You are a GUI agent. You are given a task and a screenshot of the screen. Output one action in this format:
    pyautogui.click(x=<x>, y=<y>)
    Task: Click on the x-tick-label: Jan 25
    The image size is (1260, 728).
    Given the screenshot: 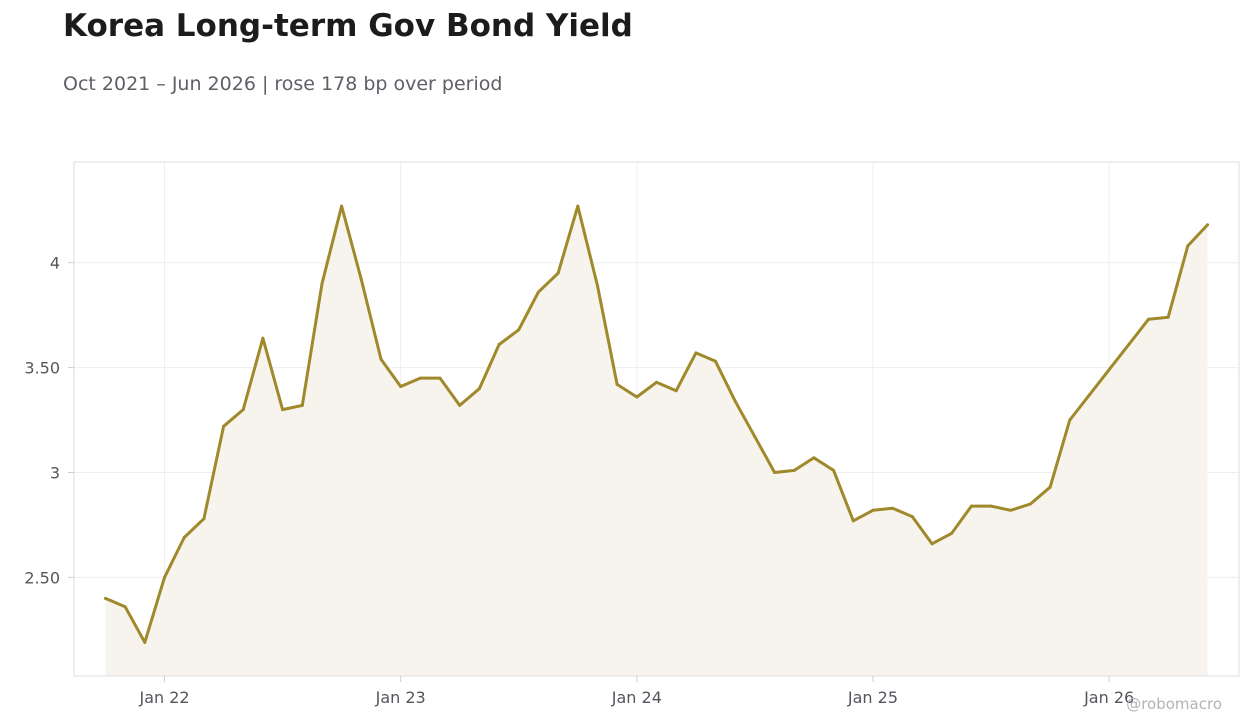 What is the action you would take?
    pyautogui.click(x=872, y=697)
    